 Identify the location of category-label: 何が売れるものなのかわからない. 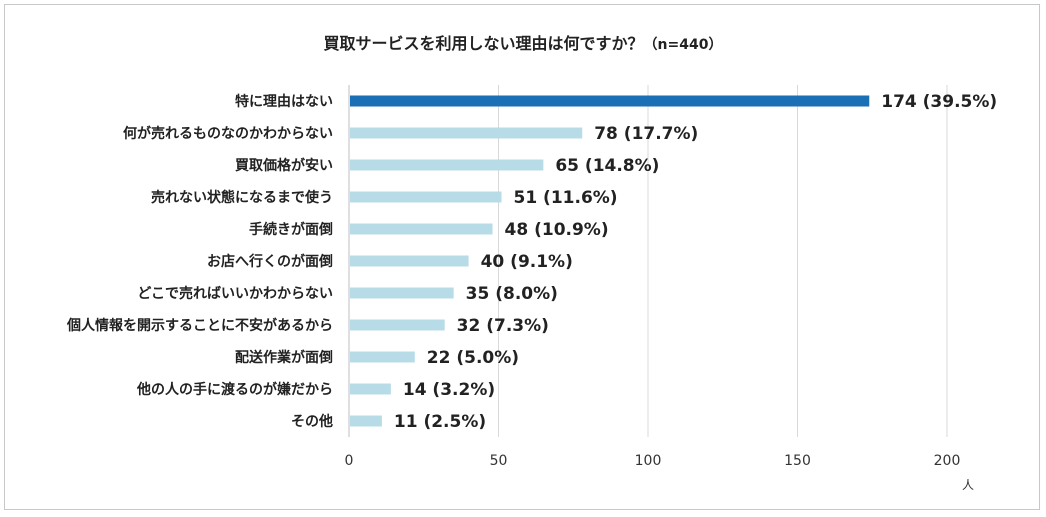
(228, 133).